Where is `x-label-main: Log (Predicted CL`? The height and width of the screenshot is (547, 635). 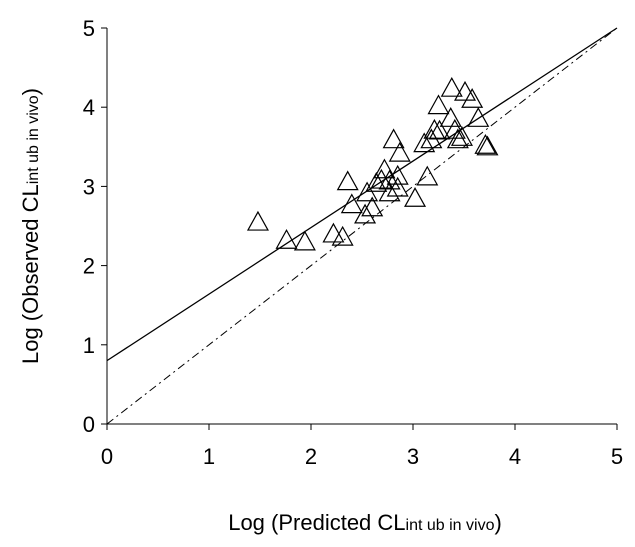 x-label-main: Log (Predicted CL is located at coordinates (316, 522).